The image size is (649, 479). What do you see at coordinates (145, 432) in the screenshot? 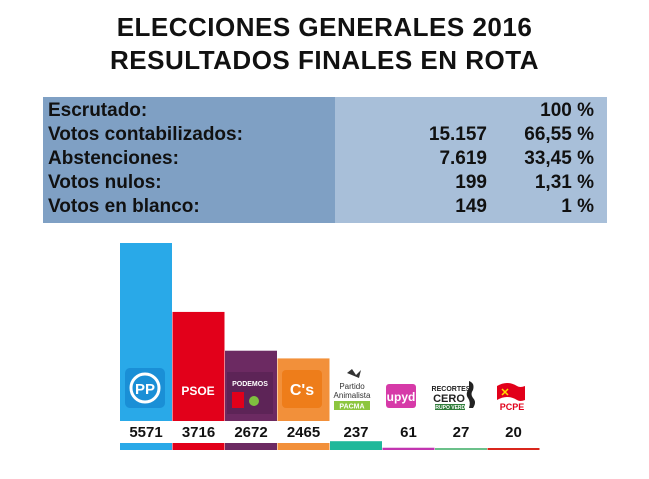
I see `value-label-pp: 5571` at bounding box center [145, 432].